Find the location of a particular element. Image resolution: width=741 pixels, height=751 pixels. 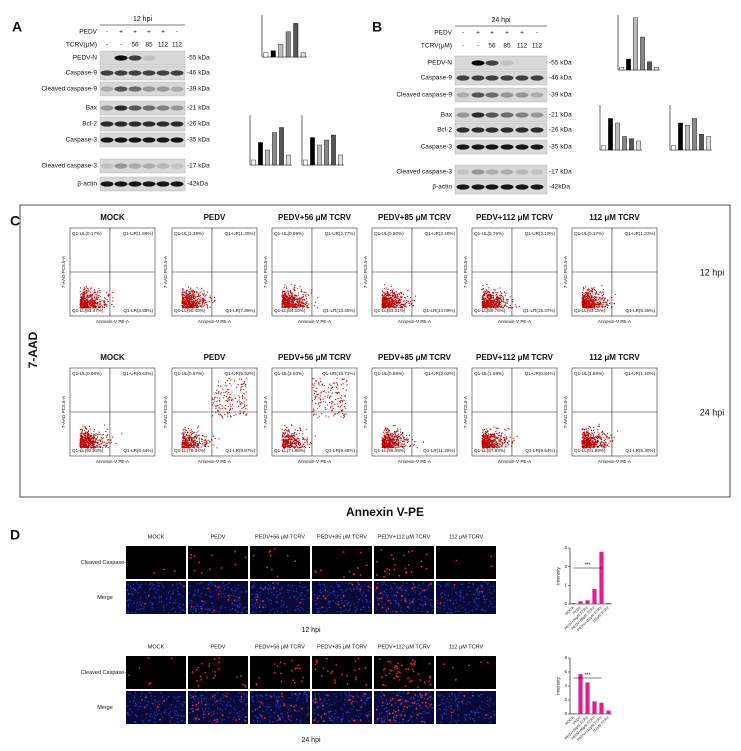

plot-title: PEDV+56 μM TCRV is located at coordinates (315, 217).